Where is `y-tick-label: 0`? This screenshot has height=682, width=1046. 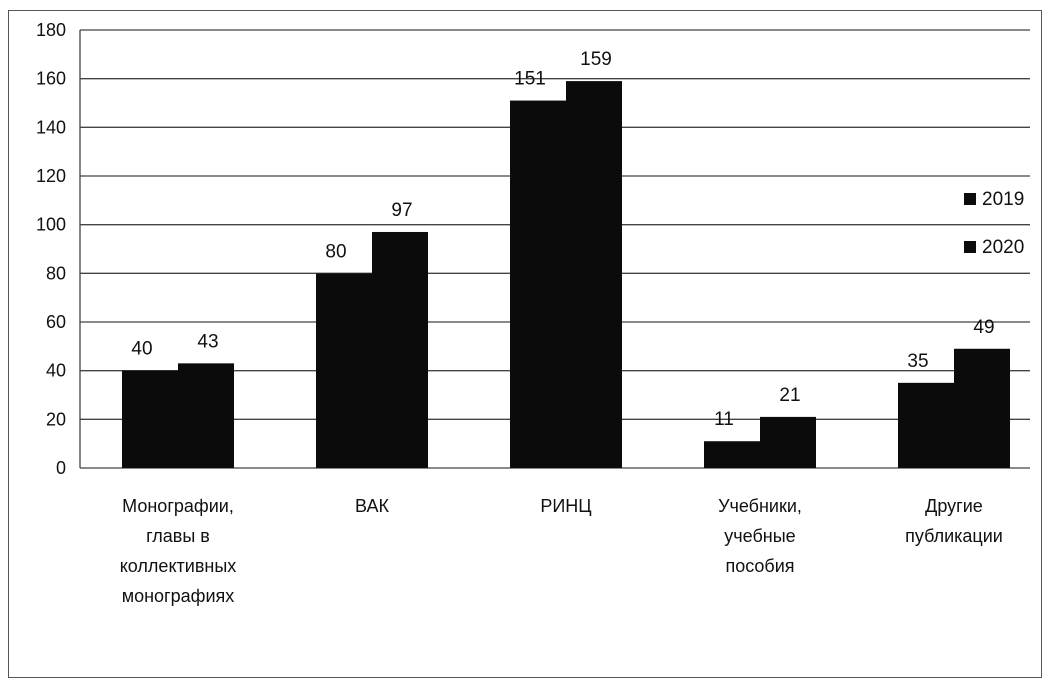 y-tick-label: 0 is located at coordinates (61, 468).